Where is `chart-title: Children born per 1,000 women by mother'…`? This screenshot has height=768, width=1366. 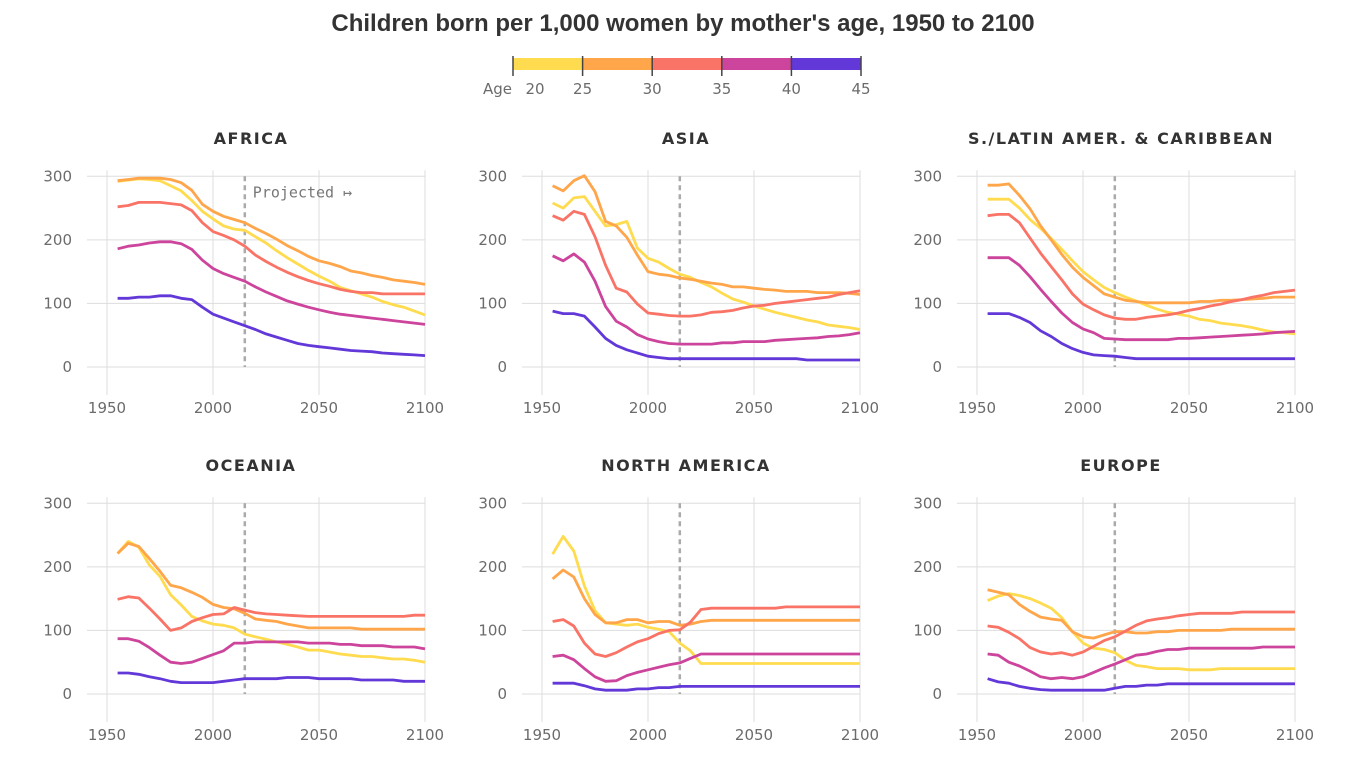 chart-title: Children born per 1,000 women by mother'… is located at coordinates (683, 23).